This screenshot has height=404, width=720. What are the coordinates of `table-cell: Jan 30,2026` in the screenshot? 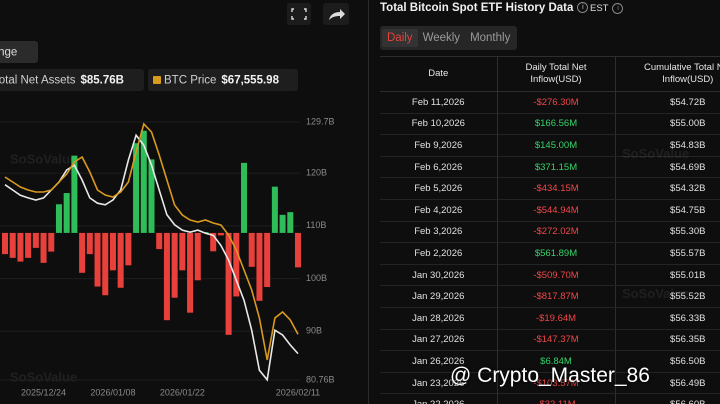 It's located at (438, 275).